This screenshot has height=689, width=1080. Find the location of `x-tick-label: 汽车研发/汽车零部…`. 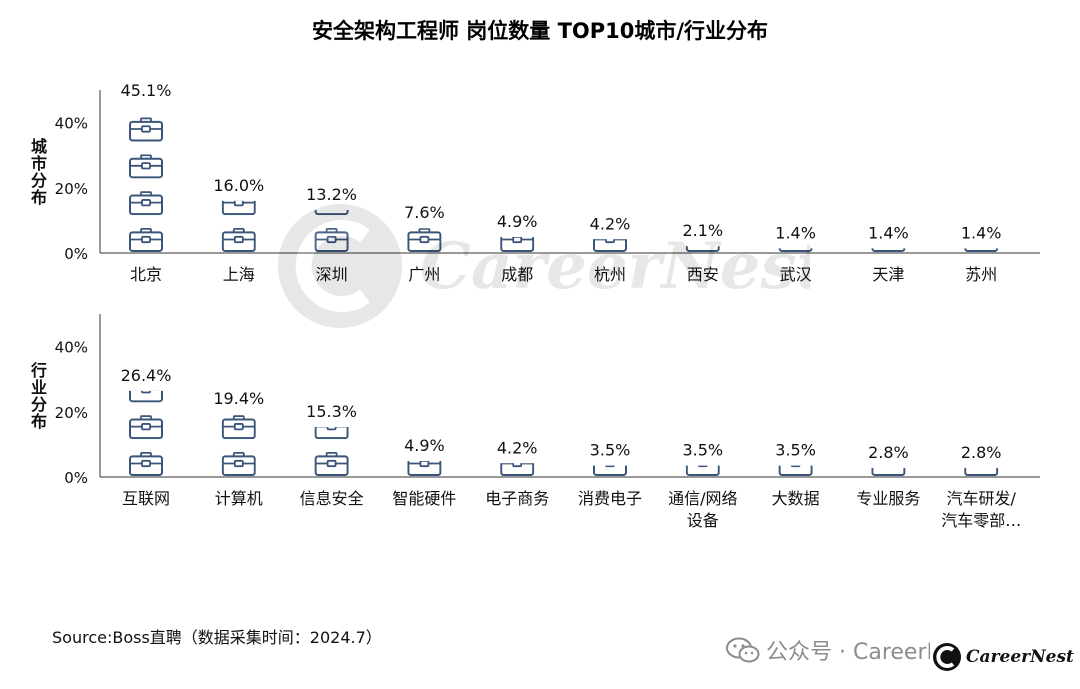

x-tick-label: 汽车研发/汽车零部… is located at coordinates (981, 509).